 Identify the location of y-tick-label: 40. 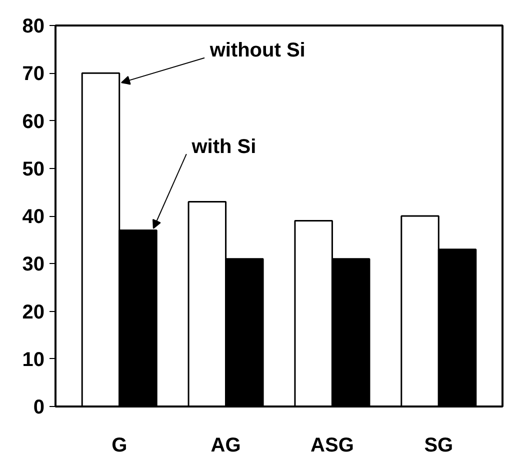
(33, 217).